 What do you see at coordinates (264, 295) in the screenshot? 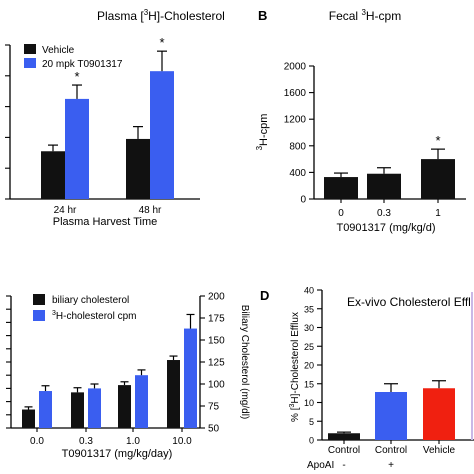
I see `panel-letter-d: D` at bounding box center [264, 295].